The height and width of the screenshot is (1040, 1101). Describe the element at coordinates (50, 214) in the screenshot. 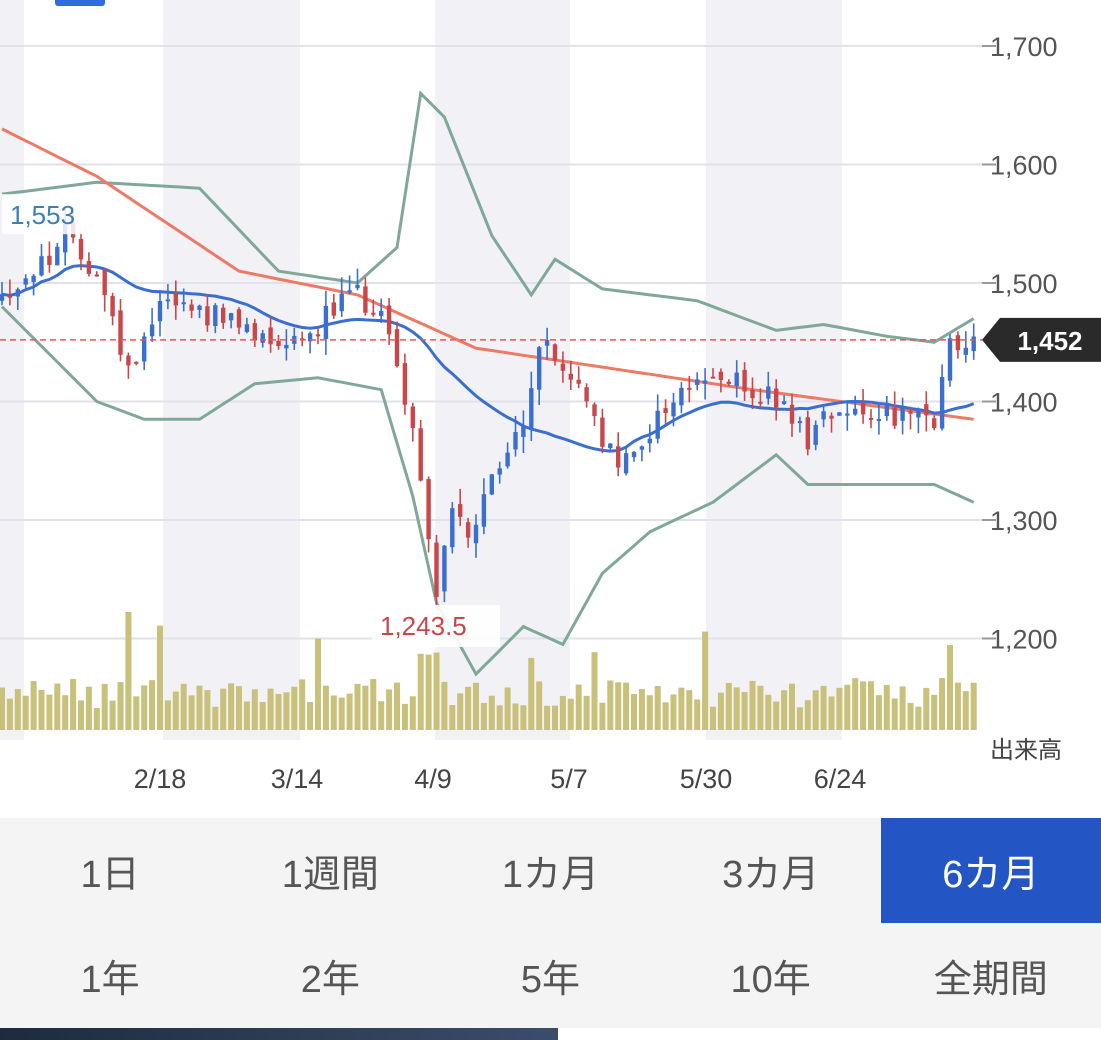

I see `high-label-bg` at that location.